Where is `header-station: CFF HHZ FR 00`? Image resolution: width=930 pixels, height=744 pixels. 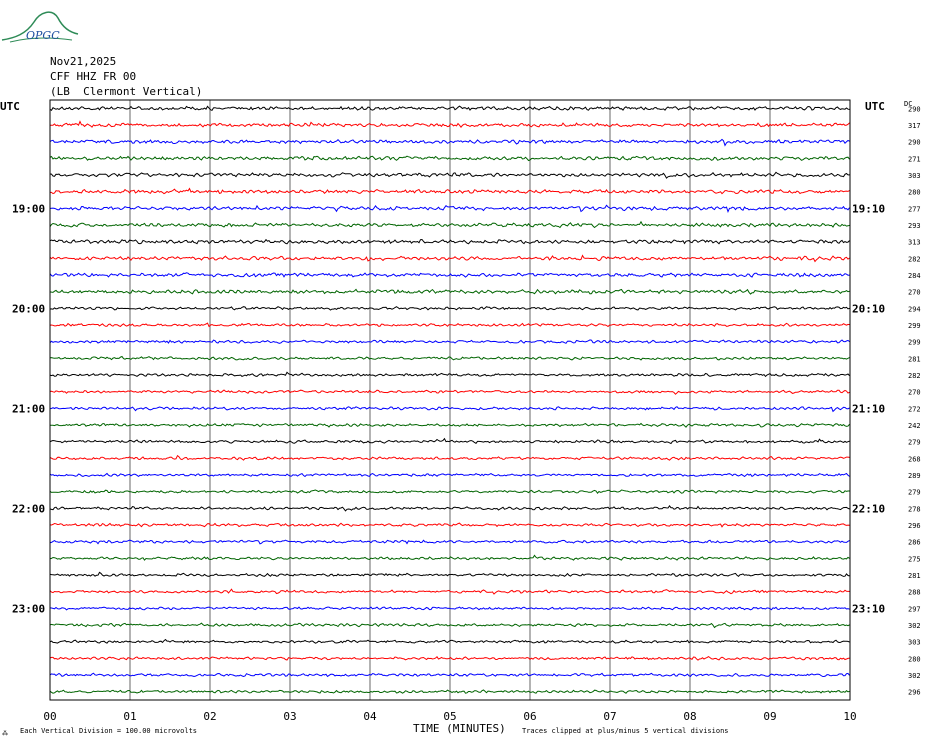 header-station: CFF HHZ FR 00 is located at coordinates (93, 76).